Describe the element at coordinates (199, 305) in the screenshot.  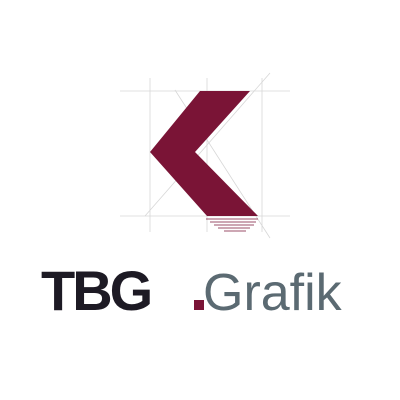
I see `brand-dot` at that location.